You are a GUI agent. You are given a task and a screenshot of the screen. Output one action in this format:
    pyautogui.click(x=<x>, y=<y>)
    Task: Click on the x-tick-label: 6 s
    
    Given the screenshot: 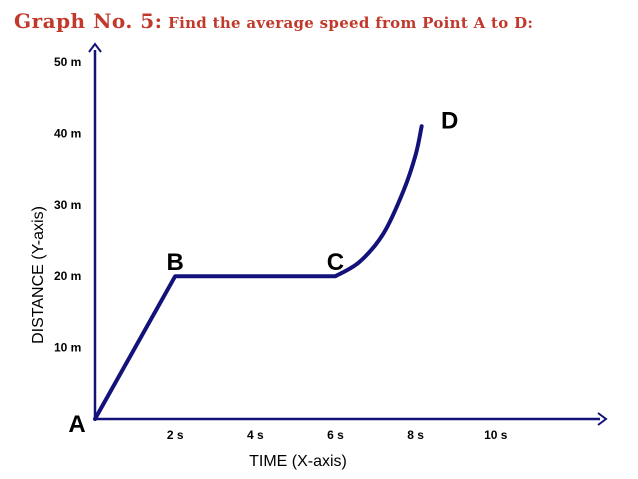 What is the action you would take?
    pyautogui.click(x=335, y=435)
    